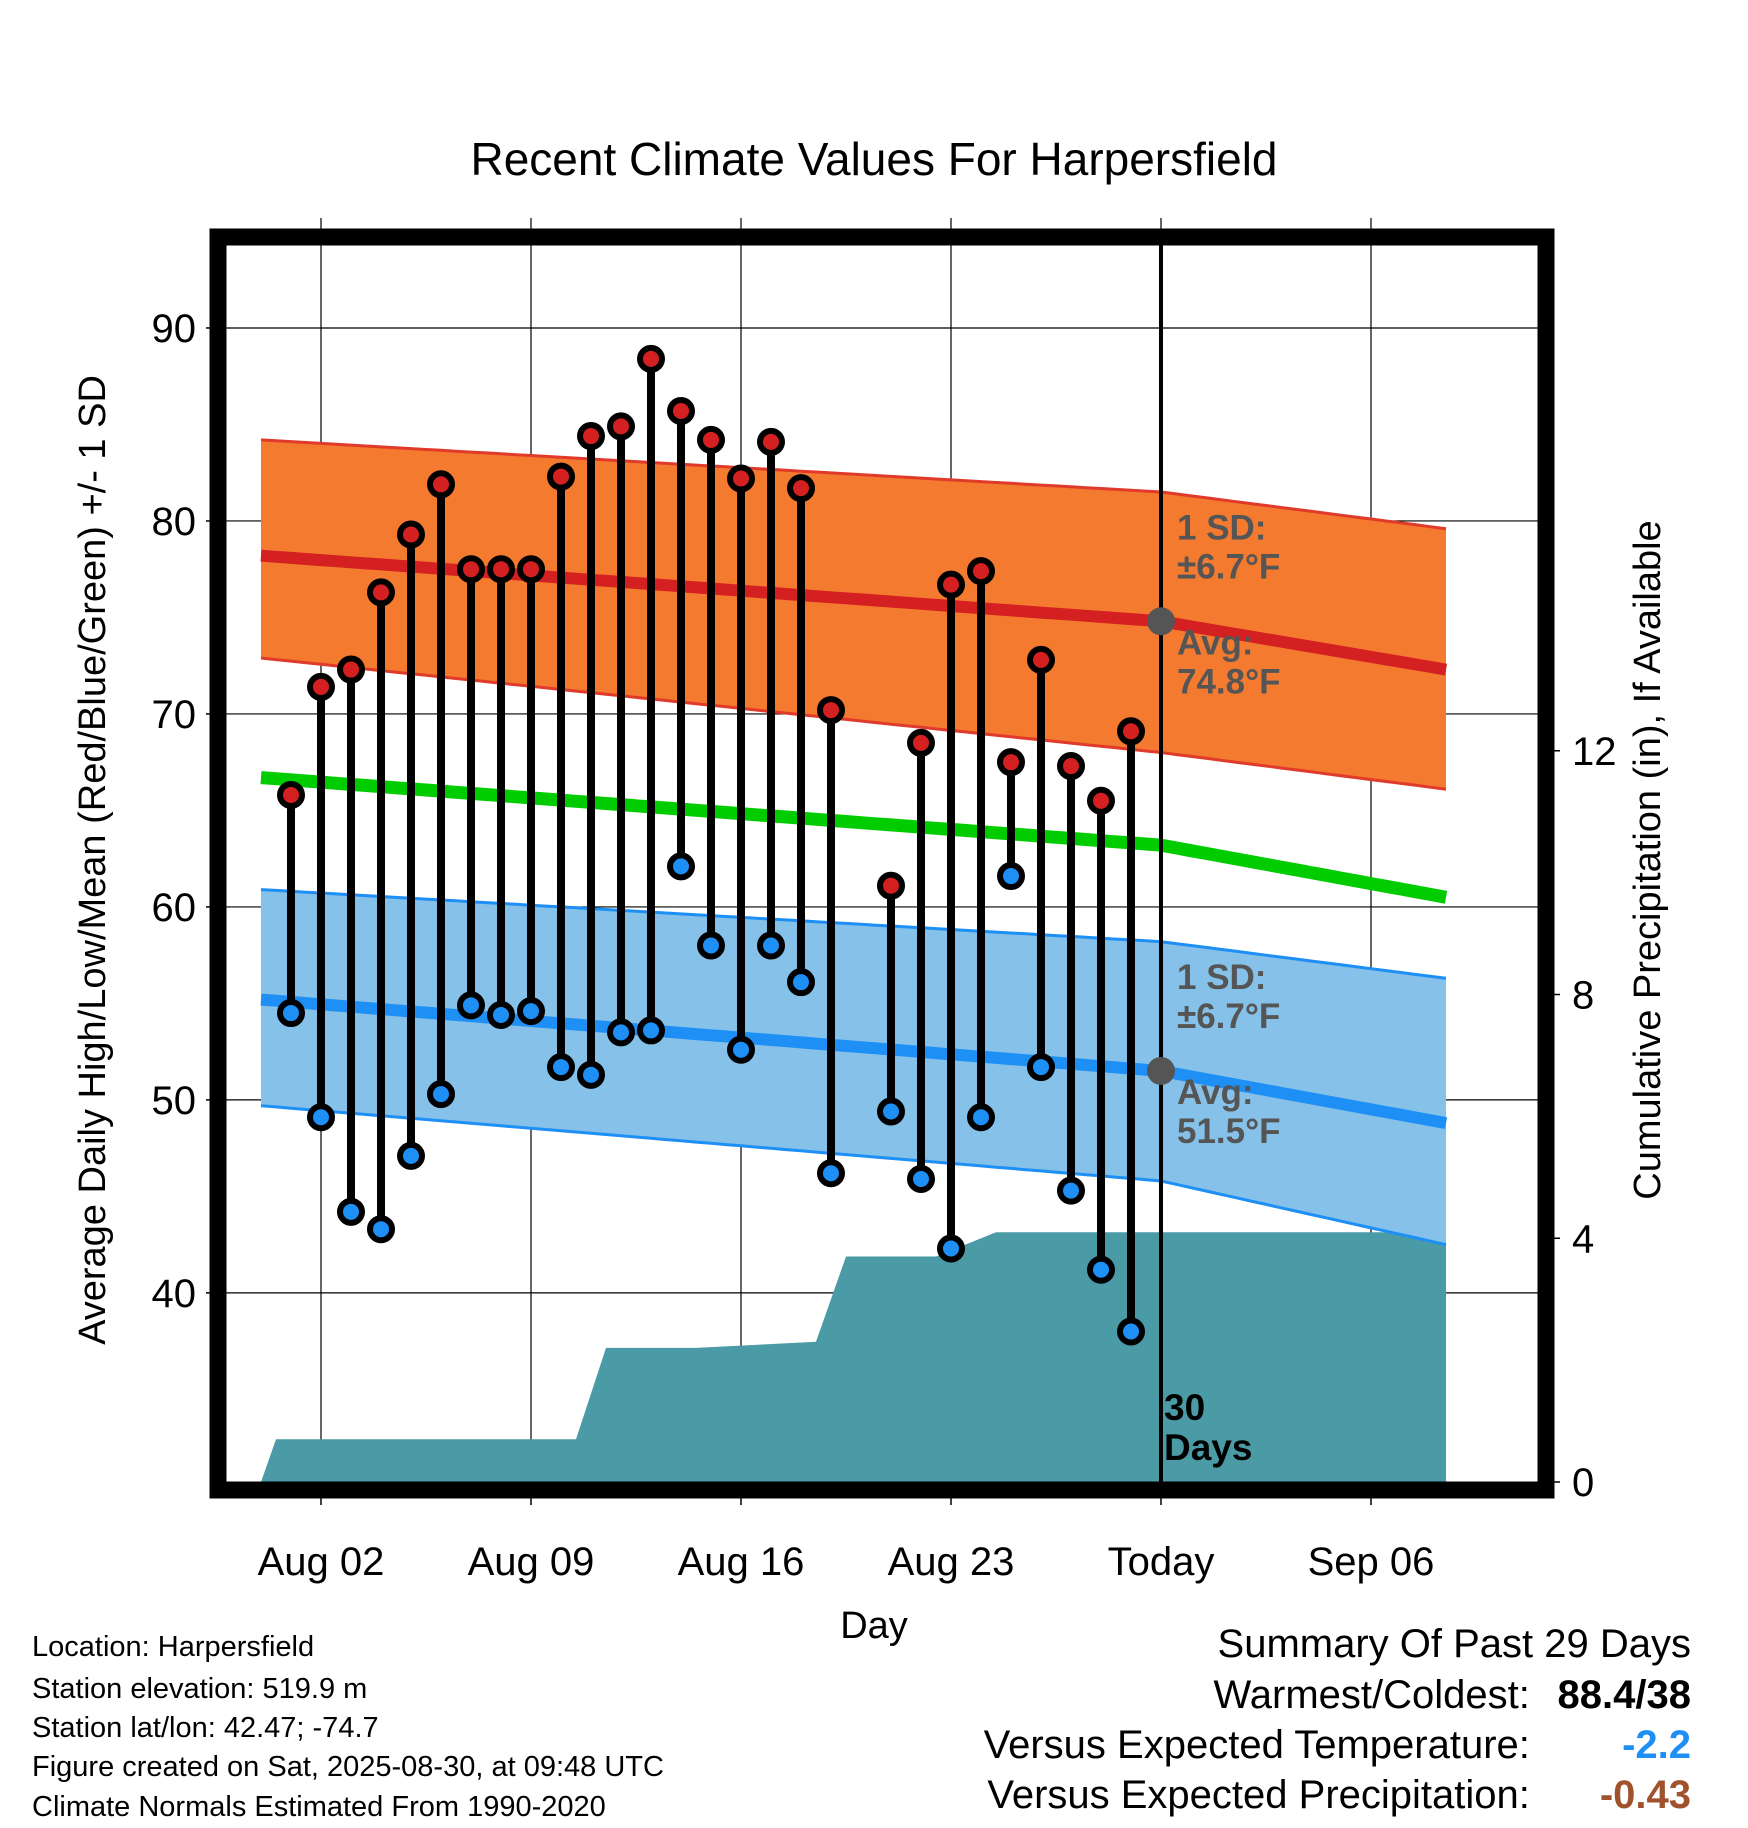  Describe the element at coordinates (1645, 1795) in the screenshot. I see `precip-value: -0.43` at that location.